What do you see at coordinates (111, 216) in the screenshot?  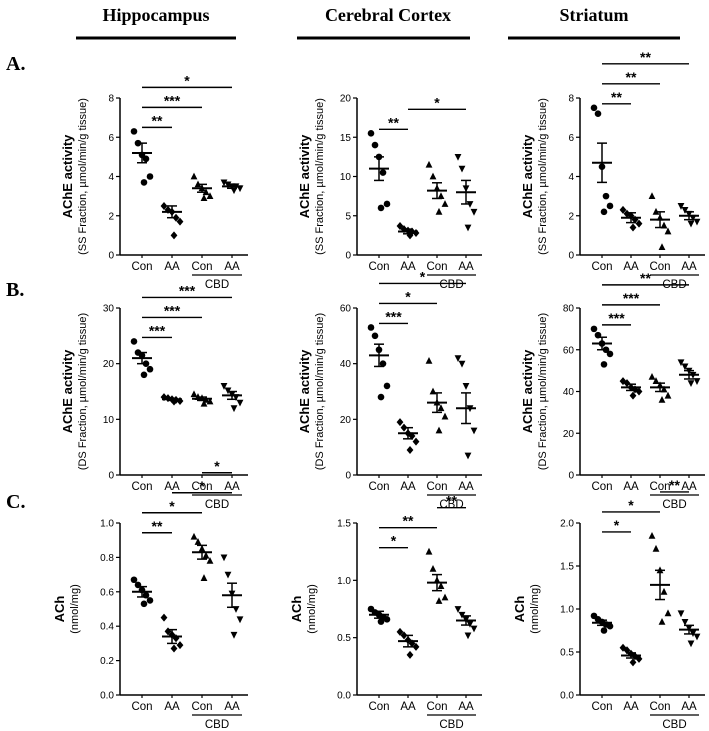 I see `y-tick-label: 2` at bounding box center [111, 216].